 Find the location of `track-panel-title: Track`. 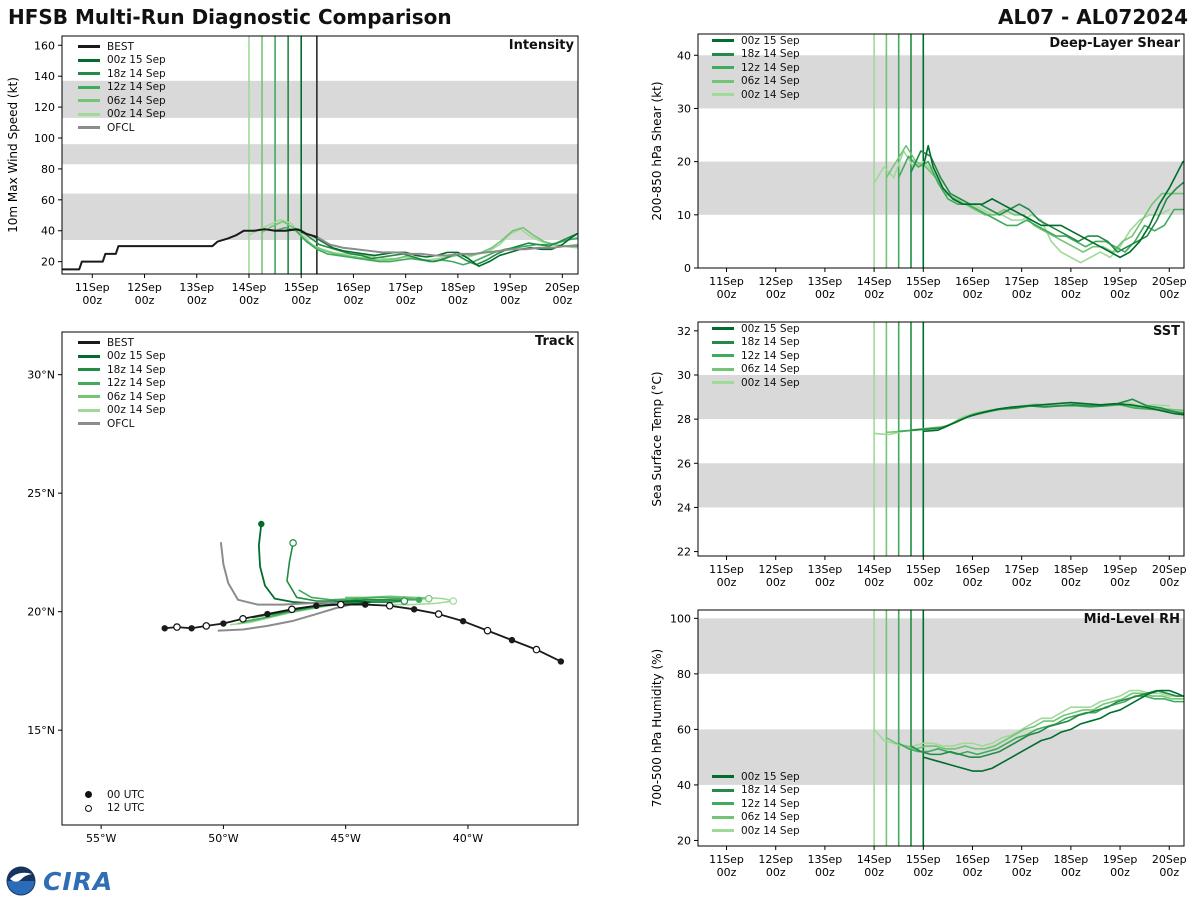

track-panel-title: Track is located at coordinates (554, 341).